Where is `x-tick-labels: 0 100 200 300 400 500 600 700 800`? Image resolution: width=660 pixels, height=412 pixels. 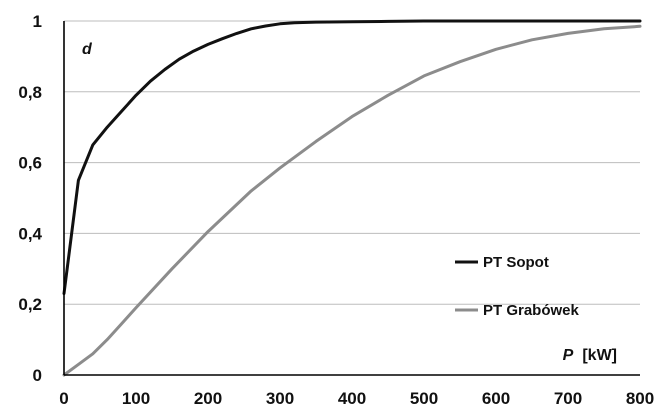
x-tick-labels: 0 100 200 300 400 500 600 700 800 is located at coordinates (356, 398).